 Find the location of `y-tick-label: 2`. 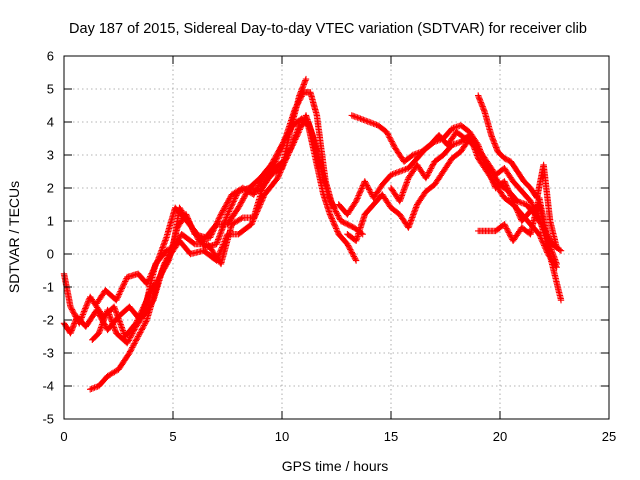

y-tick-label: 2 is located at coordinates (50, 188).